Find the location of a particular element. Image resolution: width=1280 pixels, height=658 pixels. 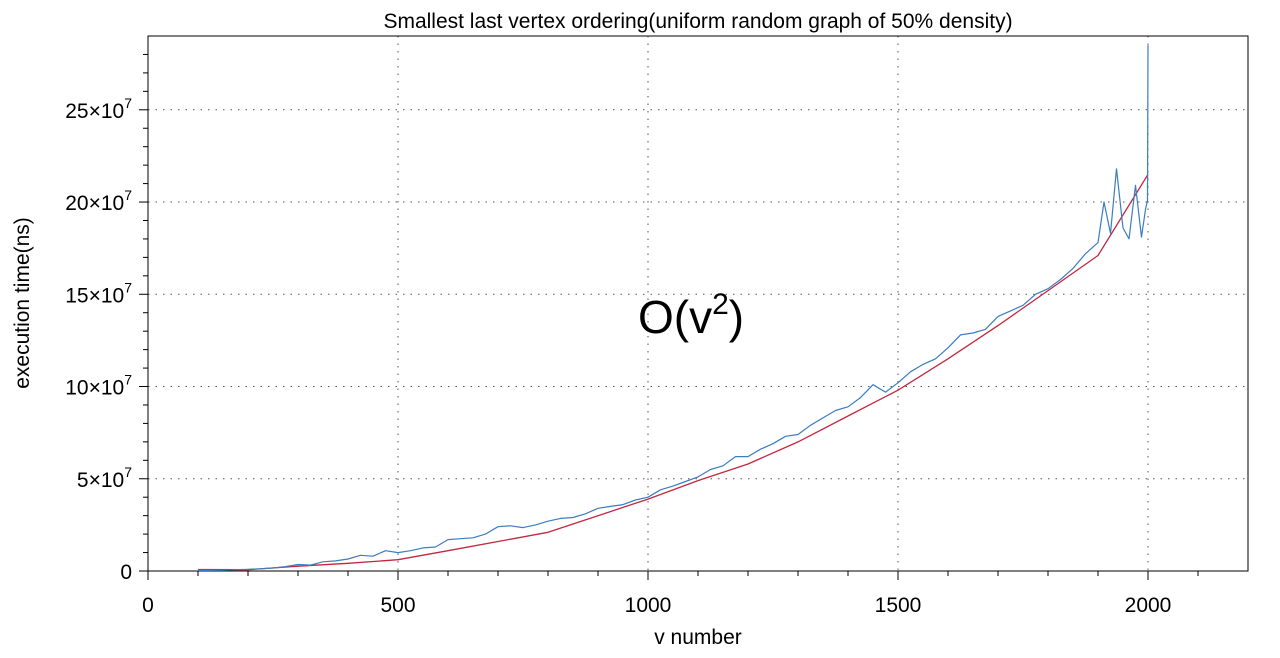

y-tick-label: 25×107 is located at coordinates (98, 109).